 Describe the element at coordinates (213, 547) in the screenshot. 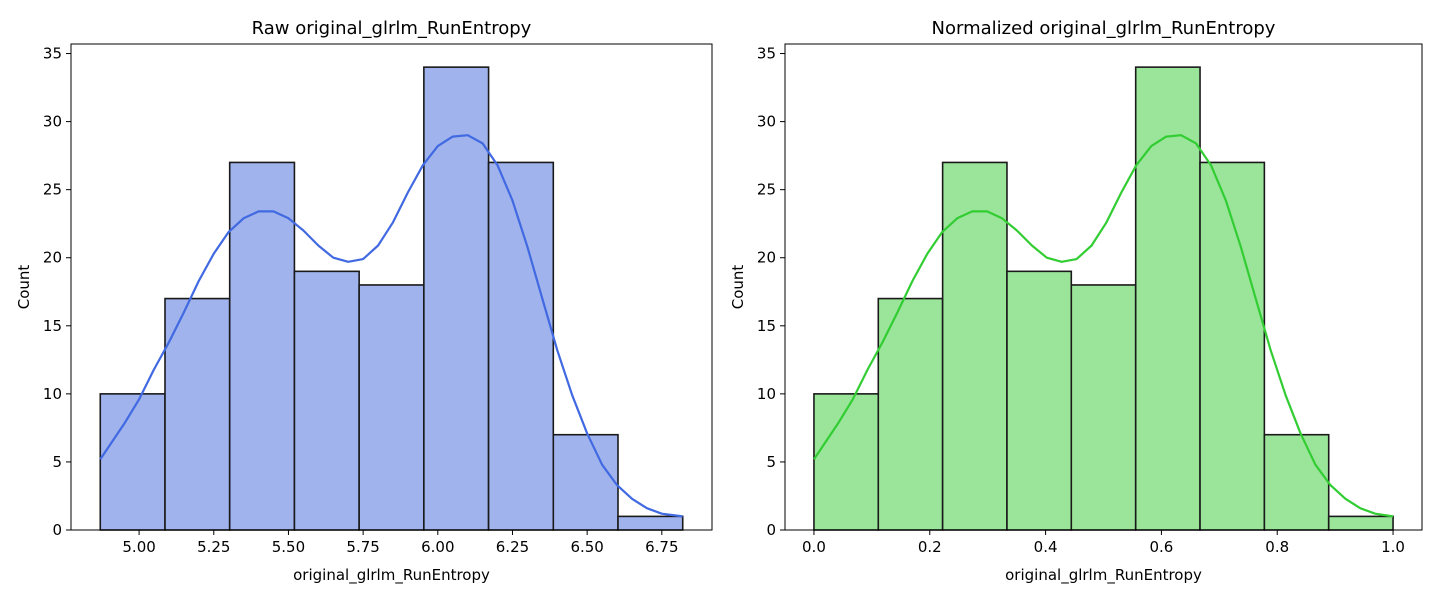

I see `x-tick-label: 5.25` at that location.